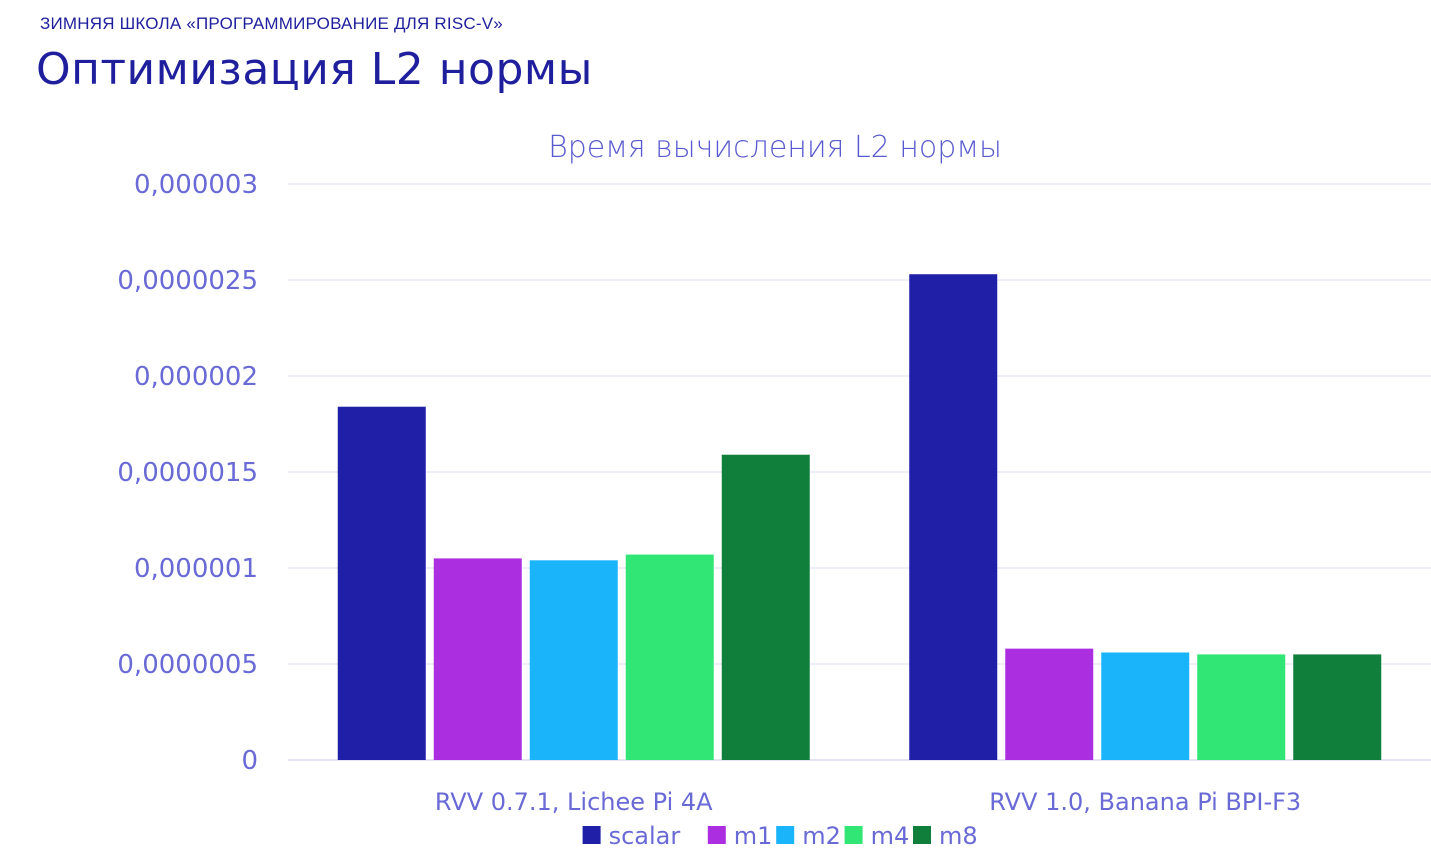 Image resolution: width=1431 pixels, height=862 pixels. I want to click on y-tick-label: 0,0000015, so click(187, 473).